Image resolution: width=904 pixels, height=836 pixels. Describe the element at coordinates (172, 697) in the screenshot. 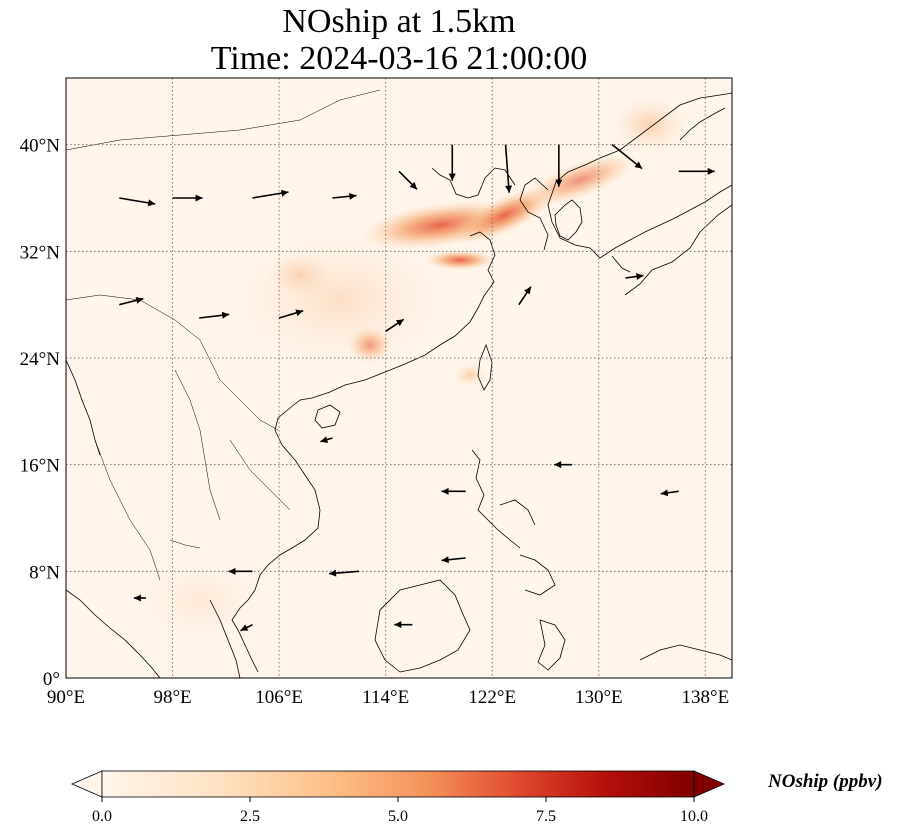

I see `lon-tick-label: 98°E` at that location.